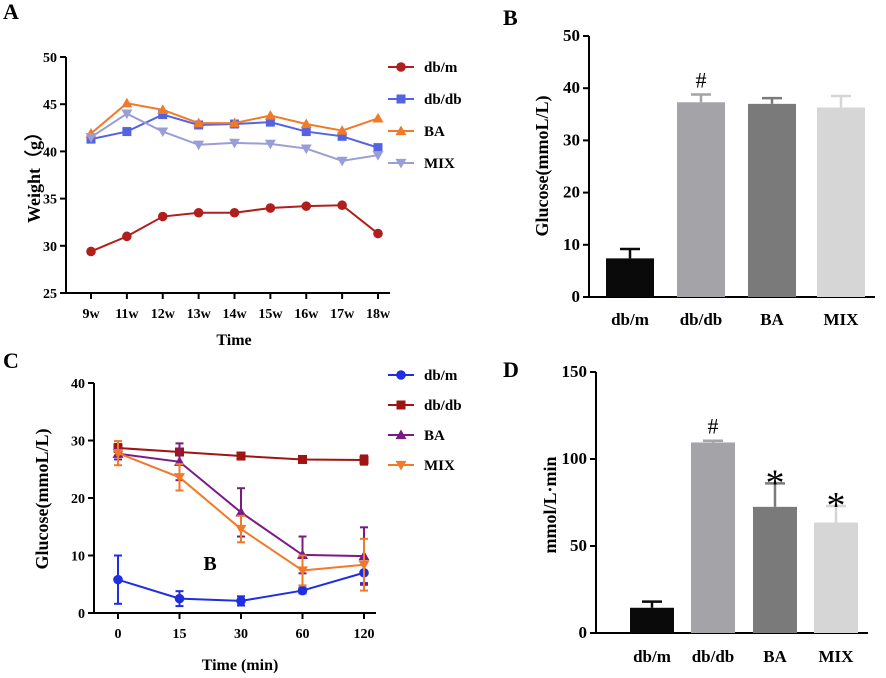 The width and height of the screenshot is (886, 678). Describe the element at coordinates (571, 244) in the screenshot. I see `panel-b-y-tick-label: 10` at that location.